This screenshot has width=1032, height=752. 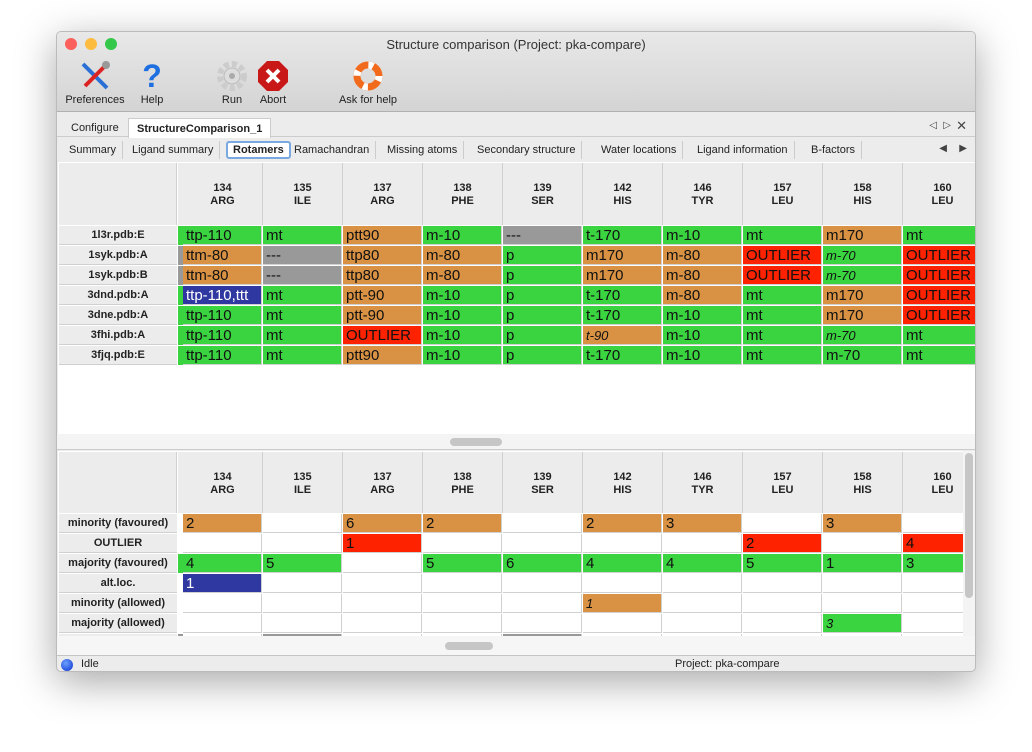 What do you see at coordinates (223, 482) in the screenshot?
I see `column-header: 134 ARG` at bounding box center [223, 482].